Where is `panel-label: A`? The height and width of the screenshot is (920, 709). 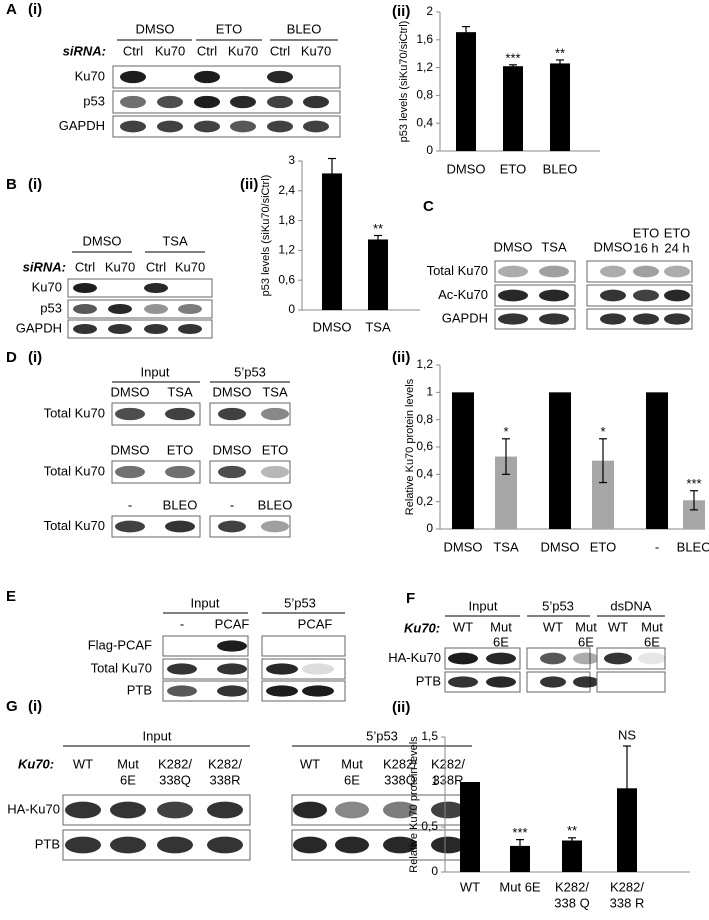 panel-label: A is located at coordinates (11, 9).